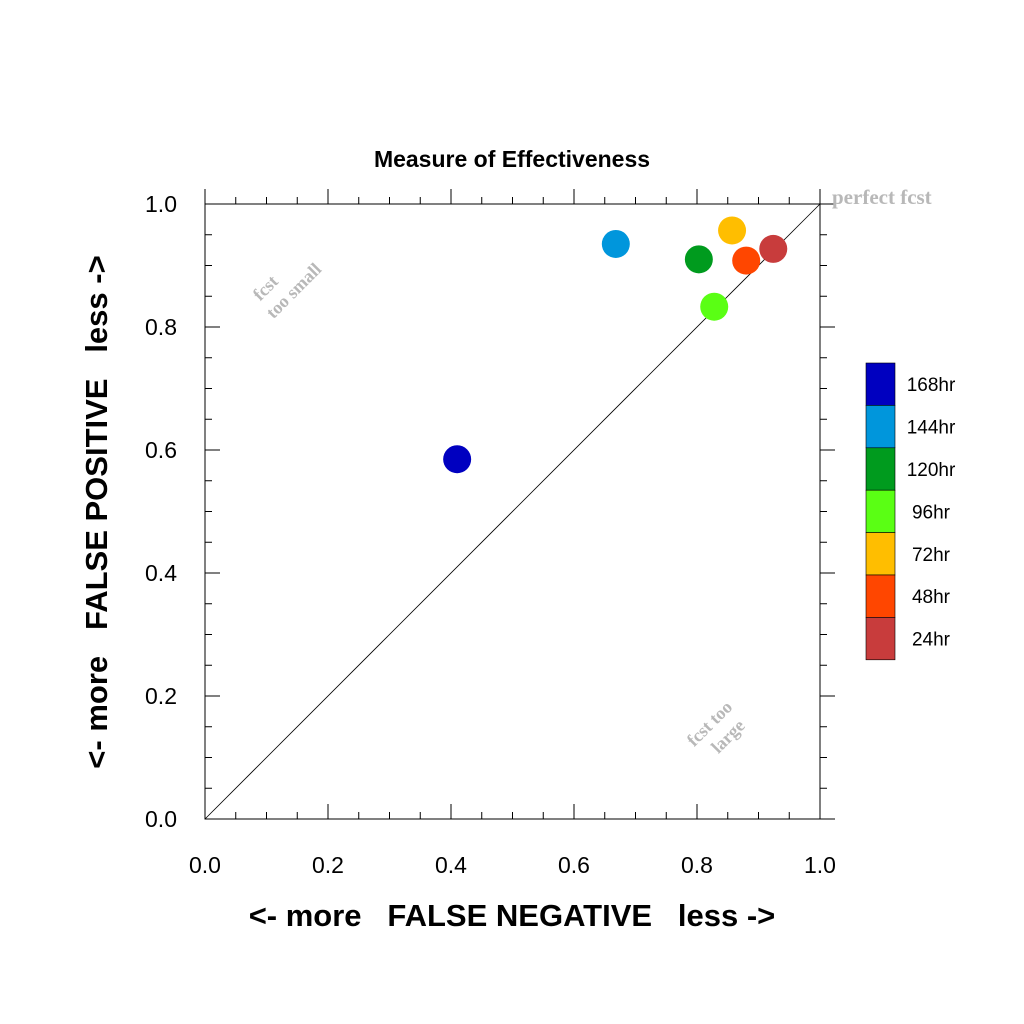 The height and width of the screenshot is (1024, 1024). I want to click on y-tick-label: 0.0, so click(161, 819).